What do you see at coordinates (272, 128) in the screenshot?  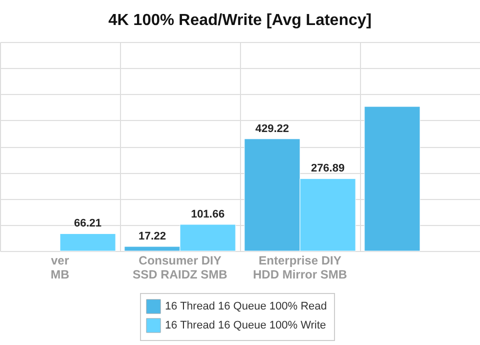 I see `data-label: 429.22` at bounding box center [272, 128].